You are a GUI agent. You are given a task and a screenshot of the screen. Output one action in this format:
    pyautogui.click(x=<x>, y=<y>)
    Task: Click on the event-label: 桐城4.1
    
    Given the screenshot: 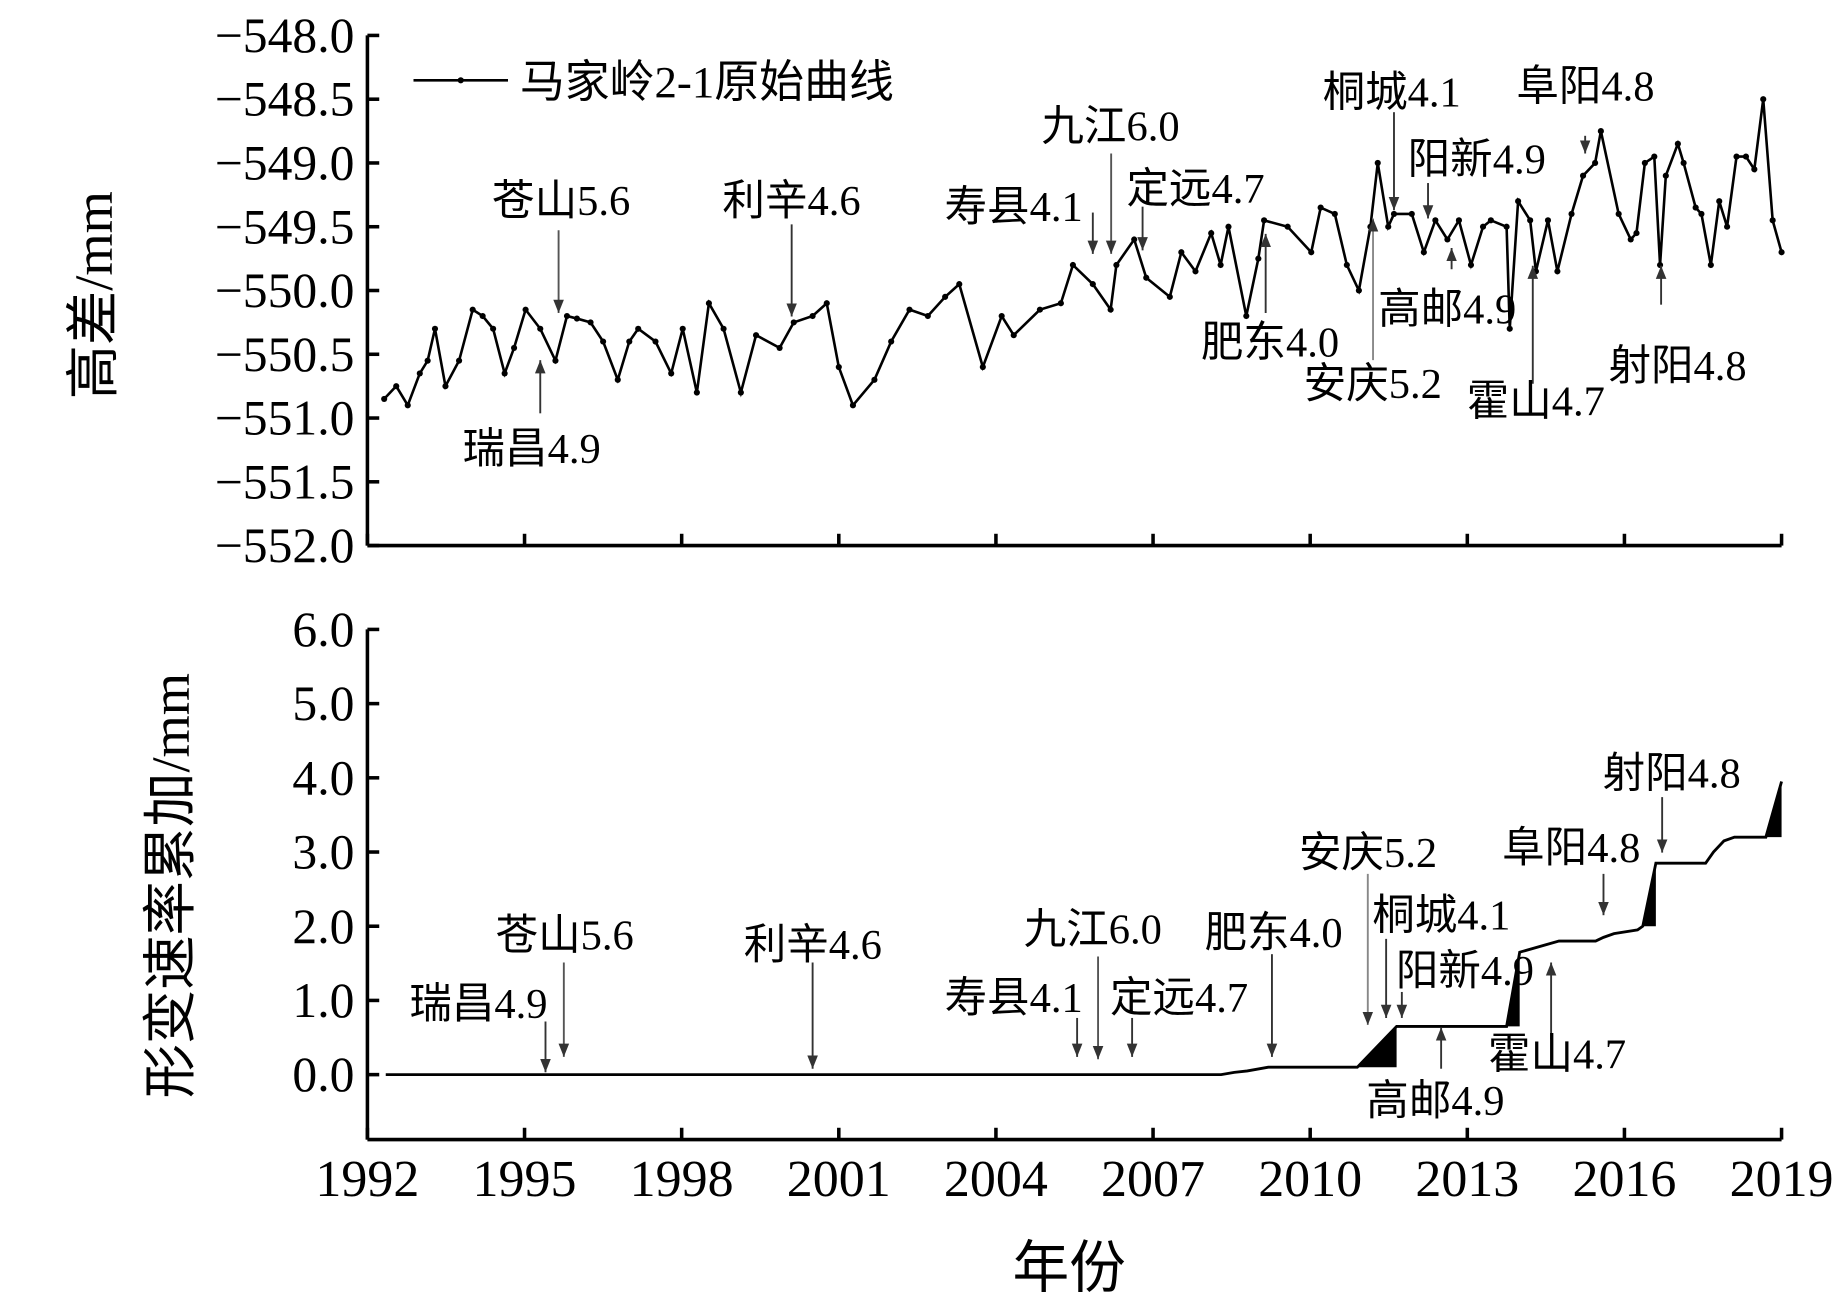 What is the action you would take?
    pyautogui.click(x=1392, y=92)
    